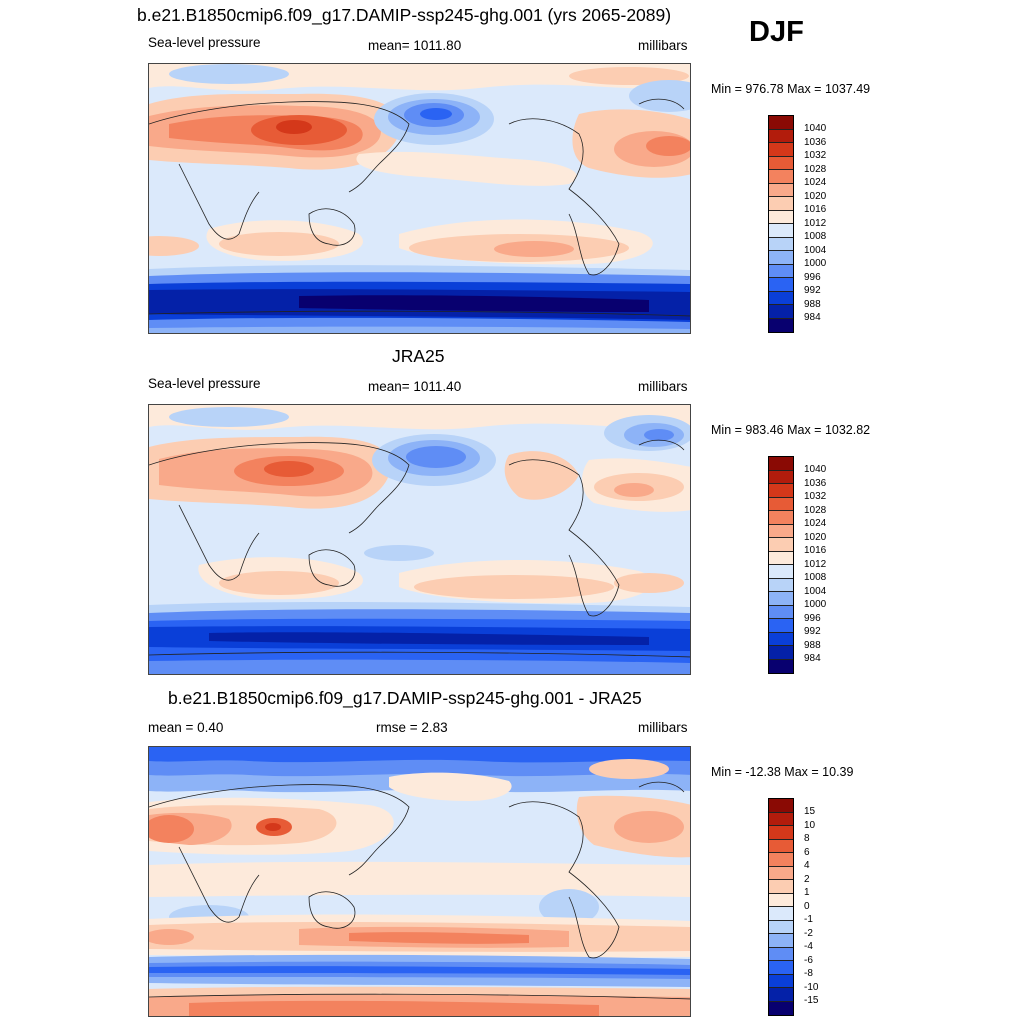 Image resolution: width=1024 pixels, height=1024 pixels. Describe the element at coordinates (815, 236) in the screenshot. I see `panel1-colorbar-tick: 1008` at that location.